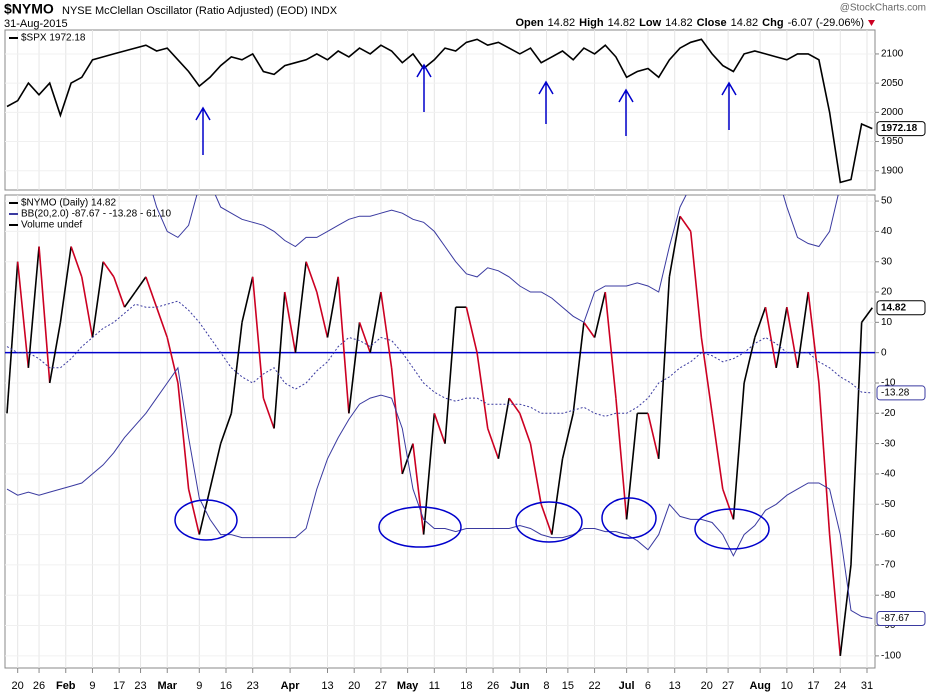 Image resolution: width=930 pixels, height=697 pixels. I want to click on x-tick-label: 27, so click(728, 686).